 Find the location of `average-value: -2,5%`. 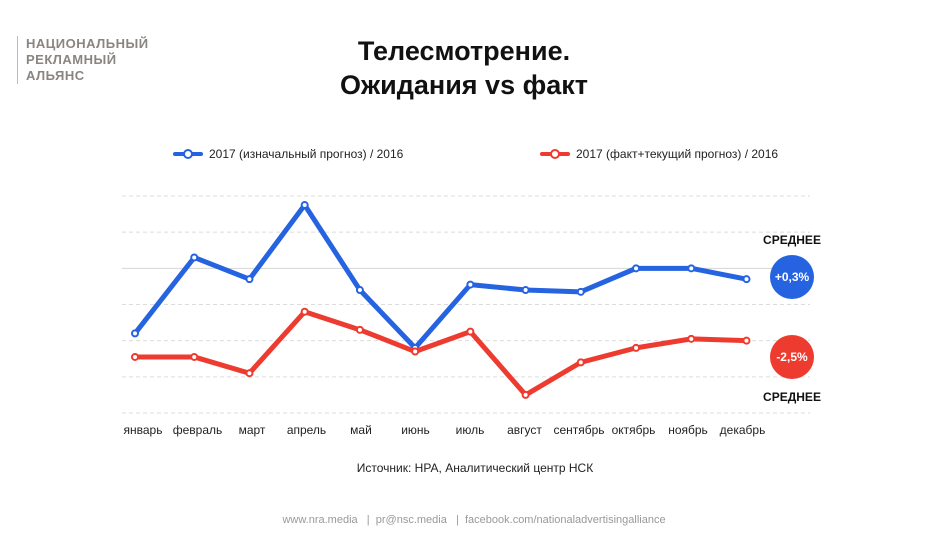

average-value: -2,5% is located at coordinates (792, 357).